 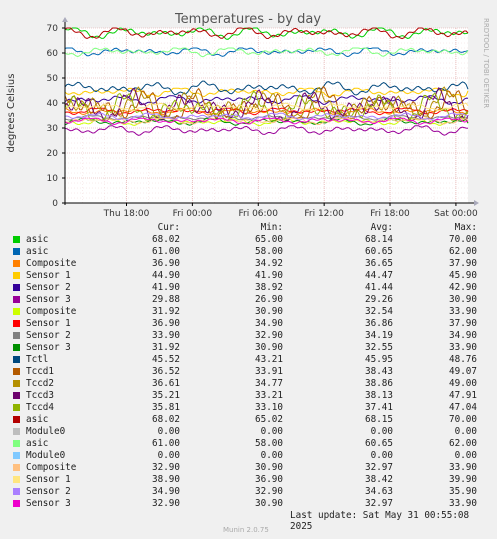 What do you see at coordinates (166, 407) in the screenshot?
I see `legend-cur: 35.81` at bounding box center [166, 407].